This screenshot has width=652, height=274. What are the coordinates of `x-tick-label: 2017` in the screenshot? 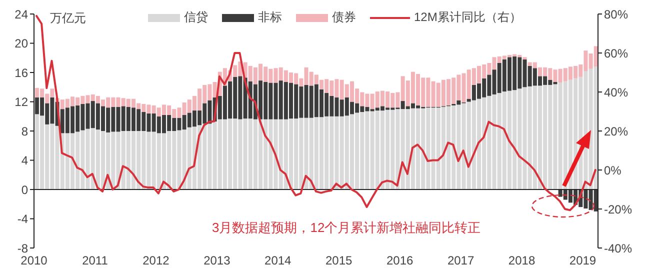 It's located at (460, 261).